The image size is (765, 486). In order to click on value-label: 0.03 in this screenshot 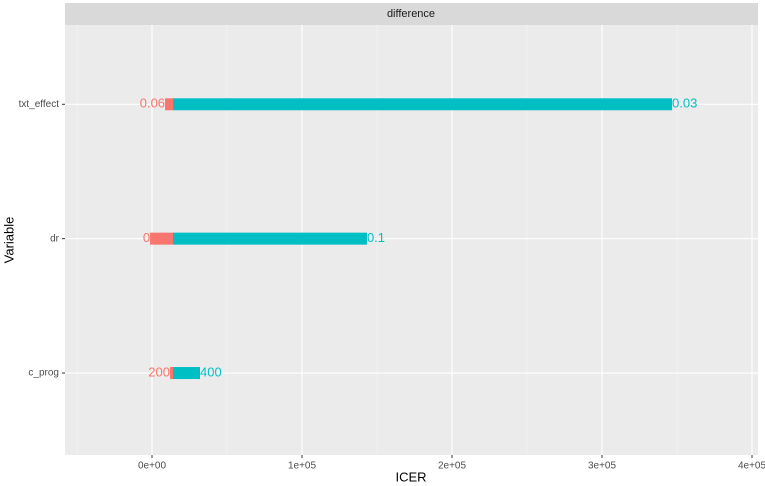, I will do `click(684, 103)`.